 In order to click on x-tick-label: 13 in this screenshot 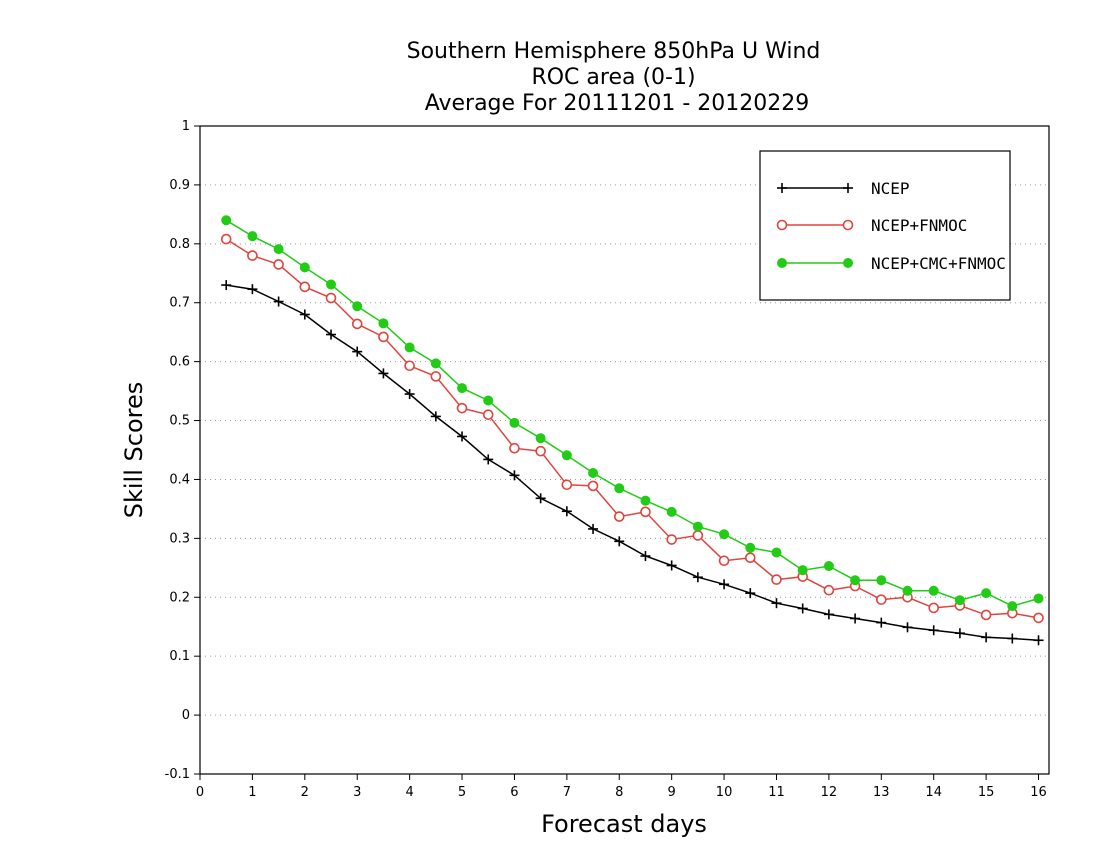, I will do `click(881, 792)`.